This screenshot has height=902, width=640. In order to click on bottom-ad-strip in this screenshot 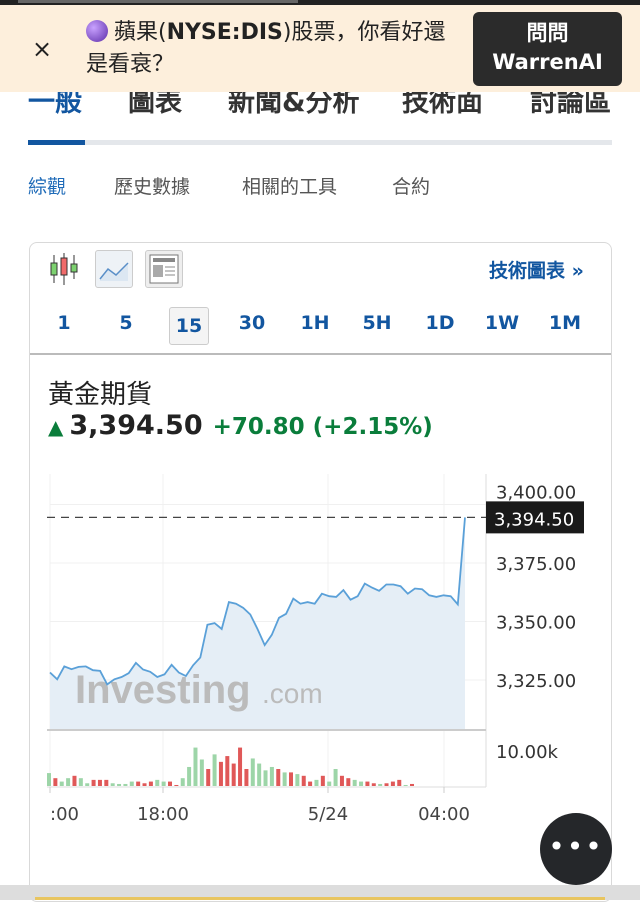, I will do `click(320, 892)`.